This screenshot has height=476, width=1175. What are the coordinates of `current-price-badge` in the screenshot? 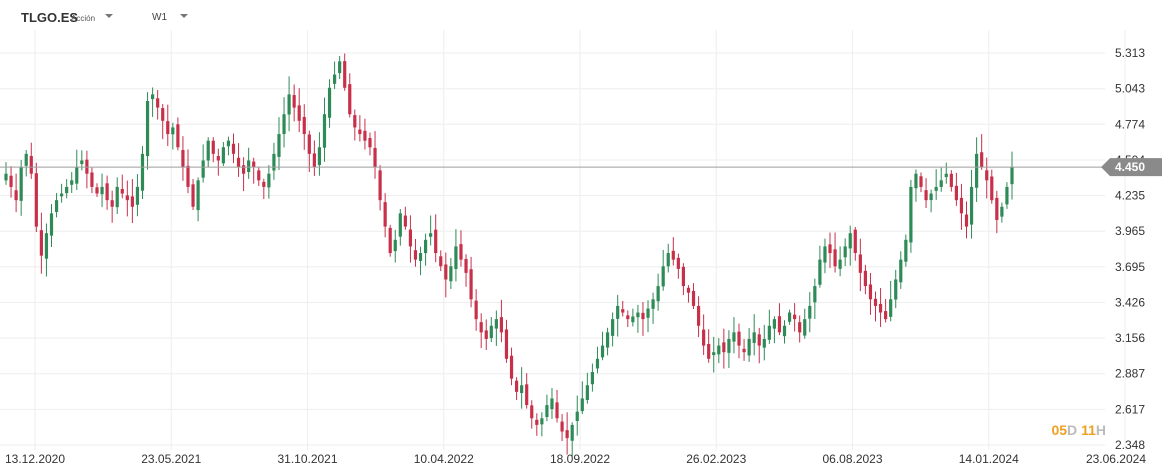 It's located at (1131, 167).